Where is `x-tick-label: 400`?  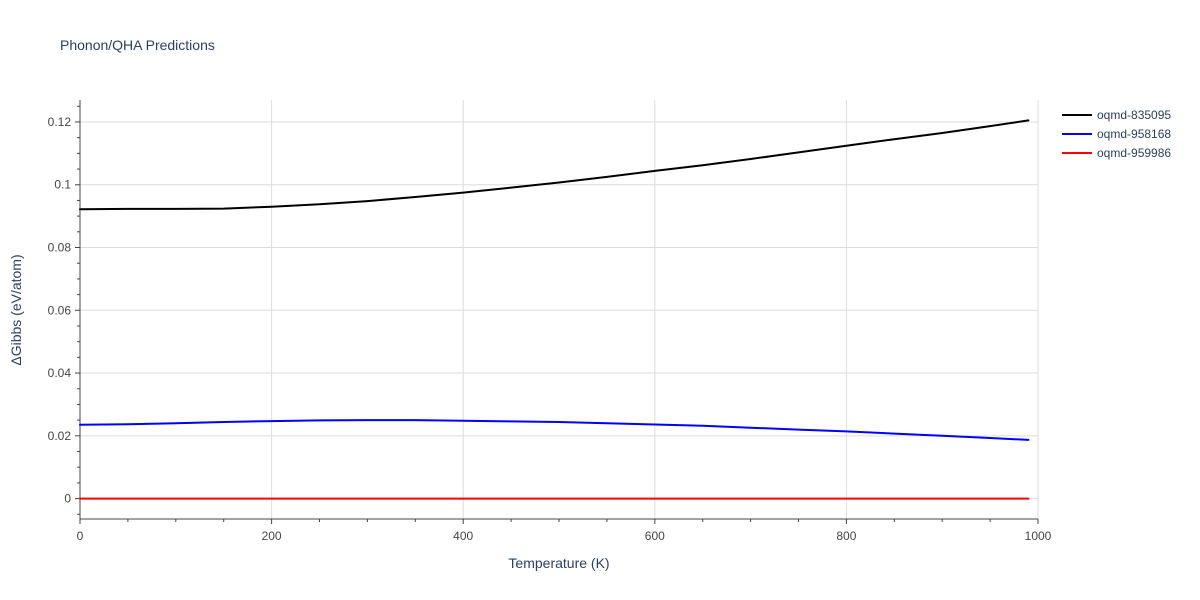 x-tick-label: 400 is located at coordinates (463, 536).